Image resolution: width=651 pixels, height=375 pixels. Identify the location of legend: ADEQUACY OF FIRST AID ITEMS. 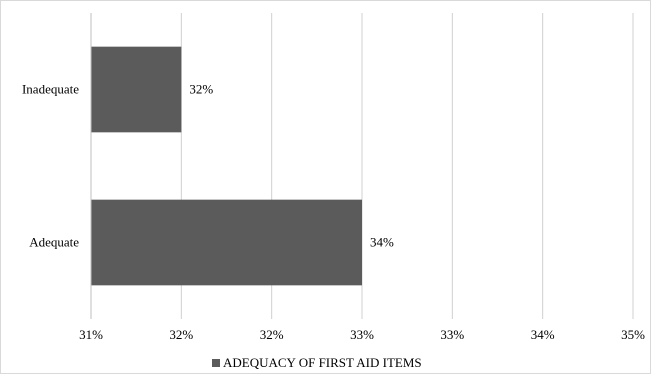
(317, 362).